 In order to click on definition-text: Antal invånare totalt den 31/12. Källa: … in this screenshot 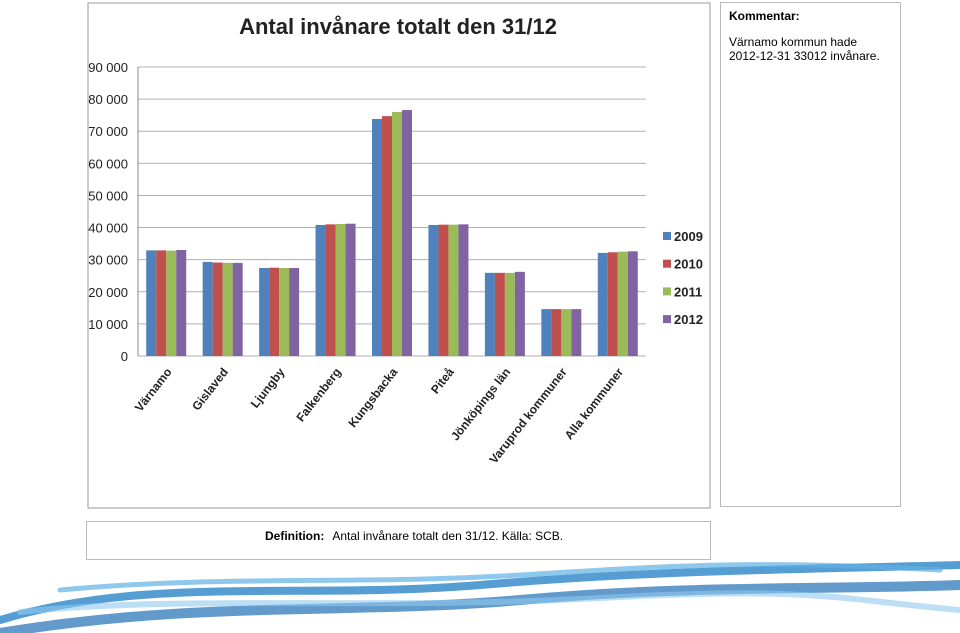, I will do `click(448, 536)`.